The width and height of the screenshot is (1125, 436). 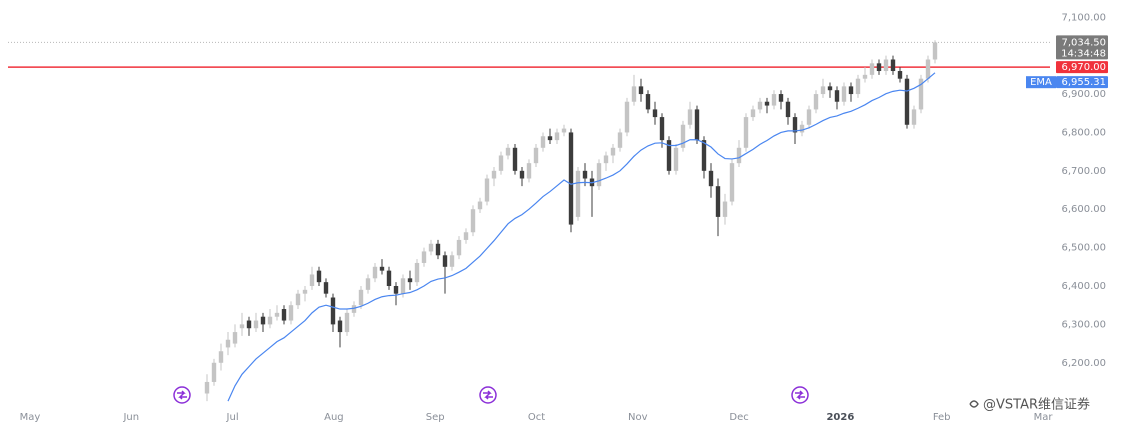 I want to click on y-tick-label: 7,100.00, so click(x=1083, y=17).